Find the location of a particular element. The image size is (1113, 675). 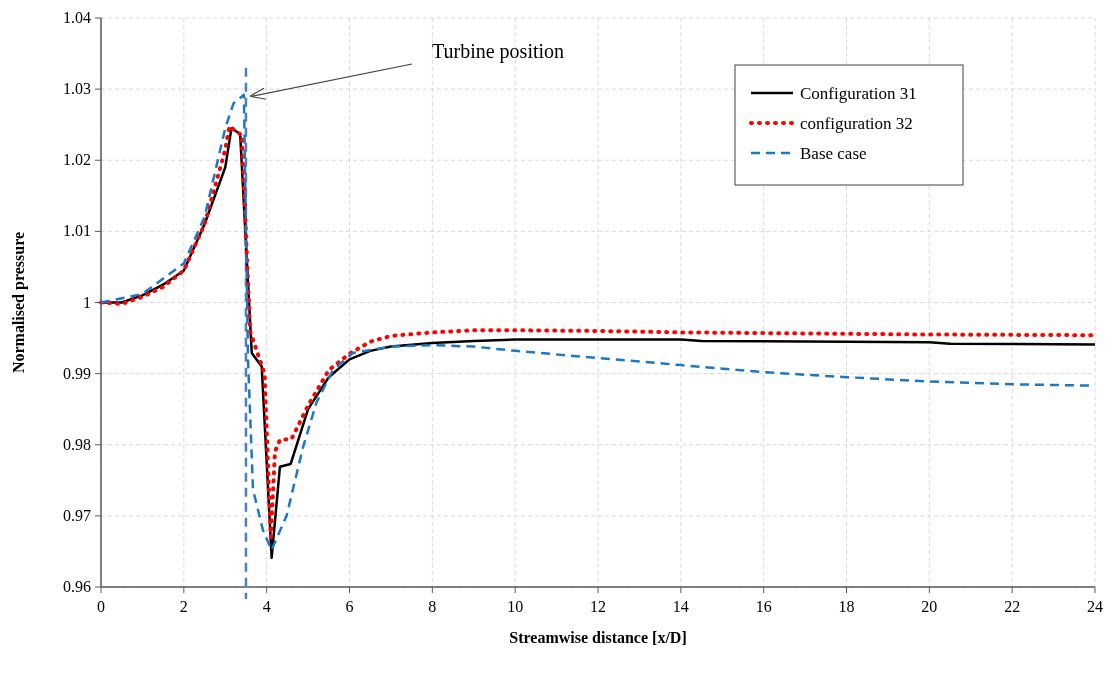

x-tick-label: 6 is located at coordinates (349, 606).